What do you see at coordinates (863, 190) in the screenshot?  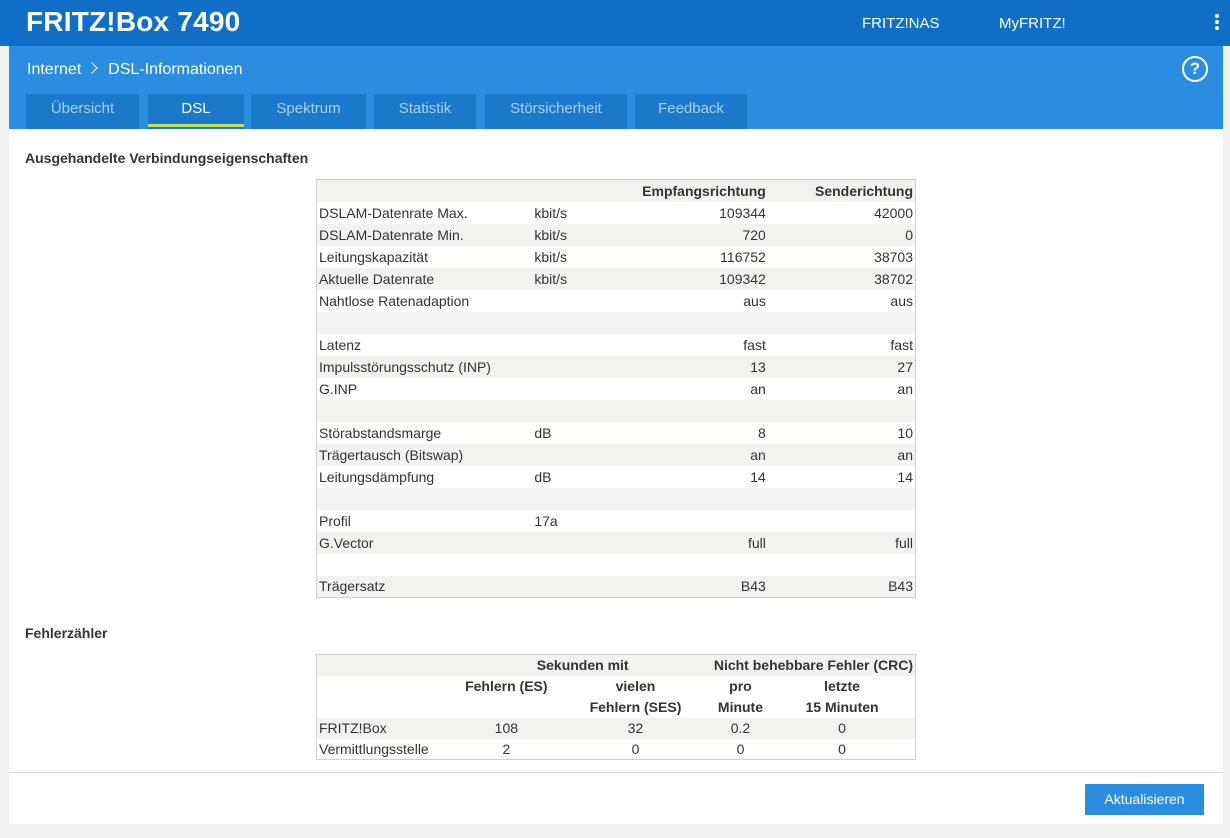 I see `header-cell: Senderichtung` at bounding box center [863, 190].